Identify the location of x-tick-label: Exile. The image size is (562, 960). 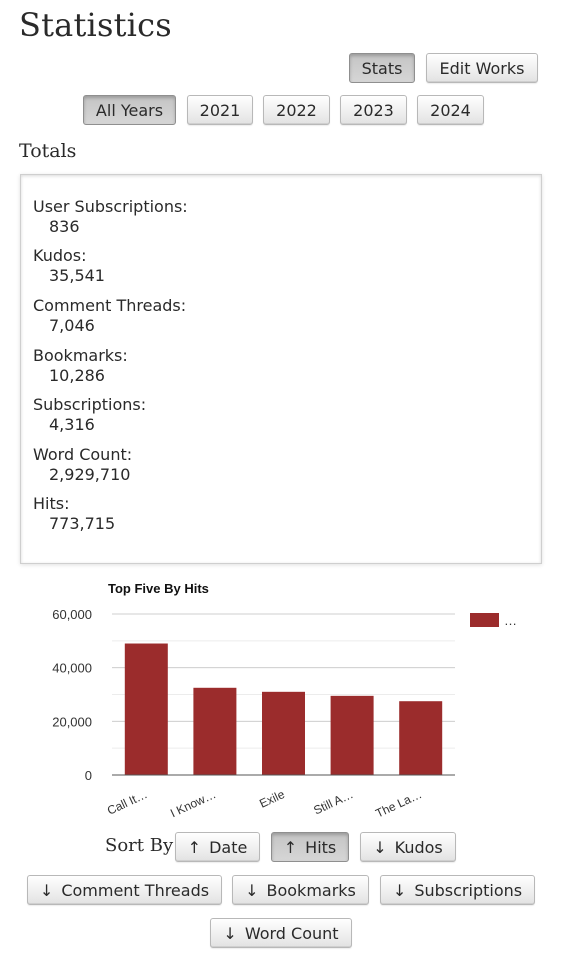
(272, 799).